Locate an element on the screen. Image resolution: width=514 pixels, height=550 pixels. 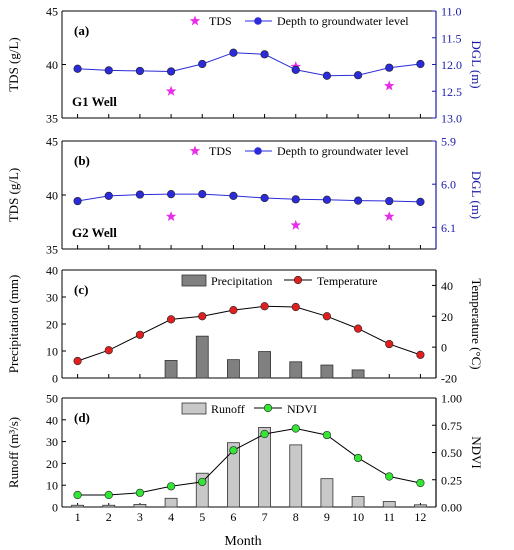
right-tick-label: 13.0 is located at coordinates (451, 119).